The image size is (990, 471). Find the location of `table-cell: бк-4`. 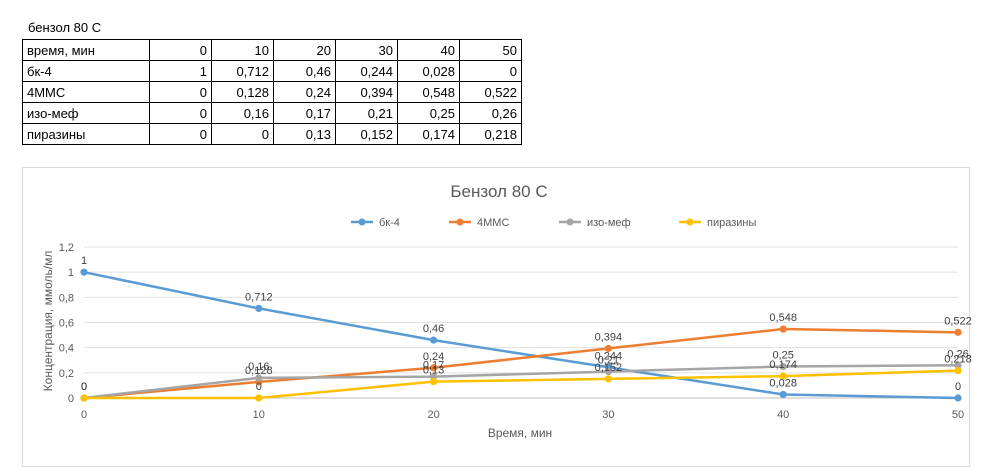

table-cell: бк-4 is located at coordinates (86, 71).